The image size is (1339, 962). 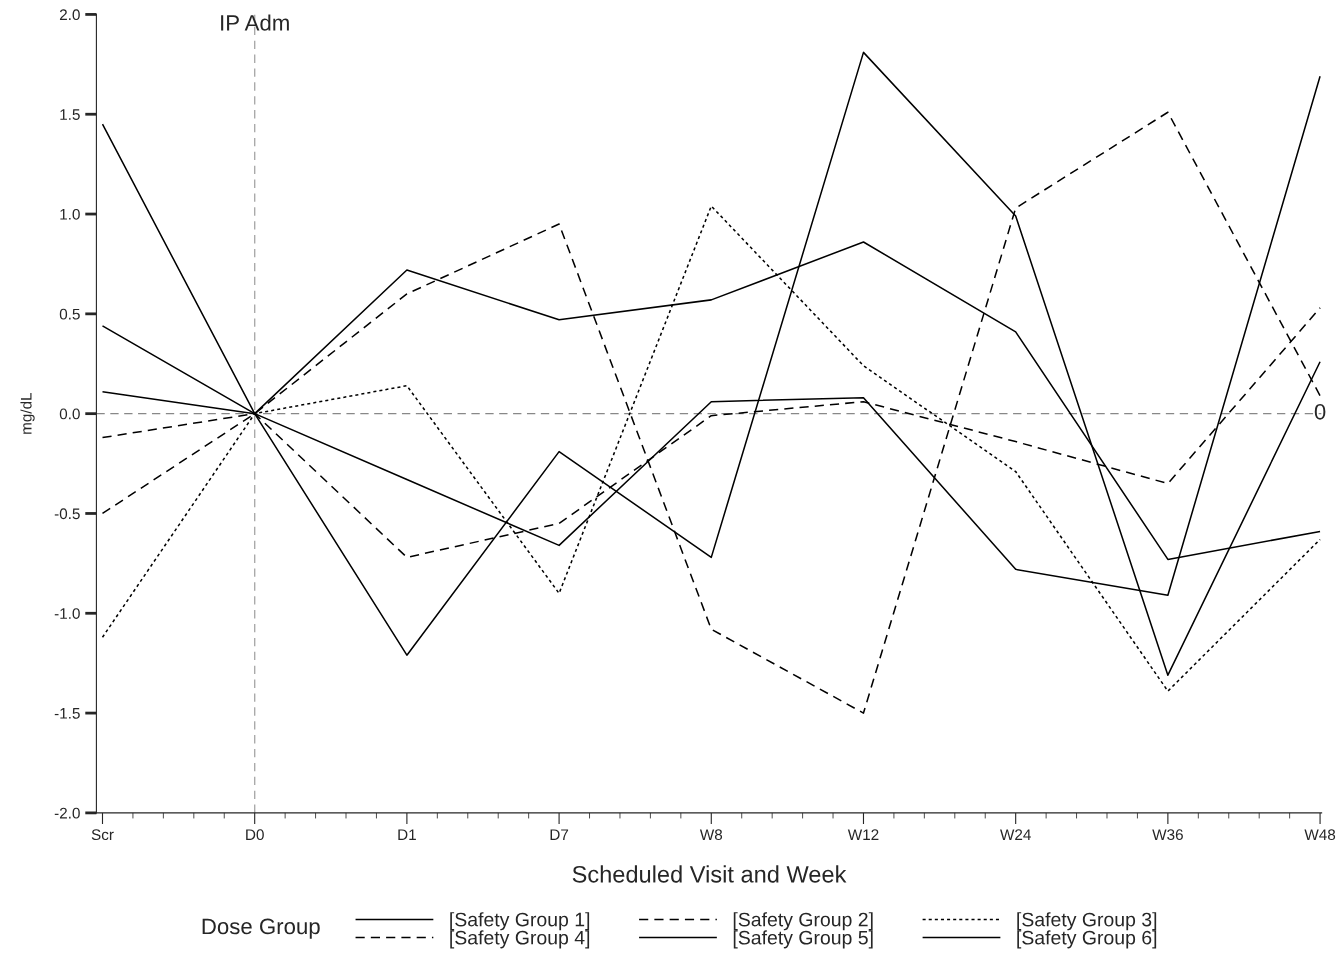 I want to click on ref-line-label: IP Adm, so click(x=255, y=22).